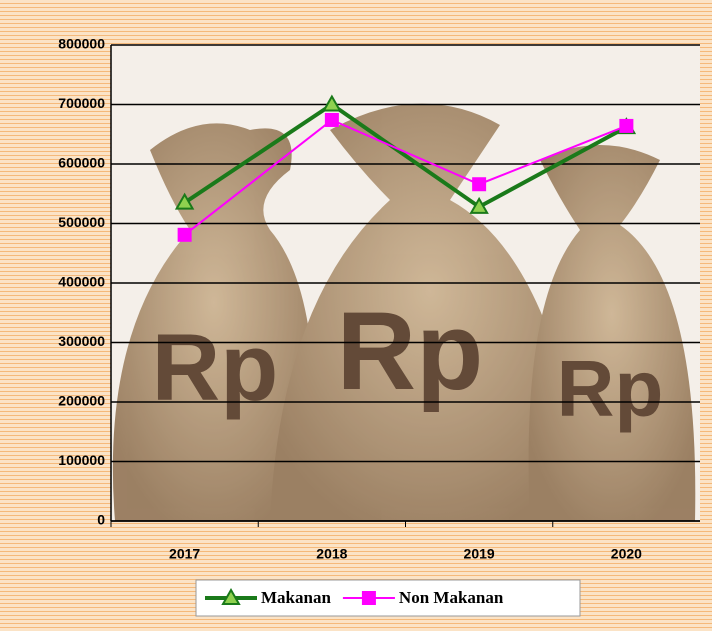  Describe the element at coordinates (81, 163) in the screenshot. I see `y-tick-label: 600000` at that location.